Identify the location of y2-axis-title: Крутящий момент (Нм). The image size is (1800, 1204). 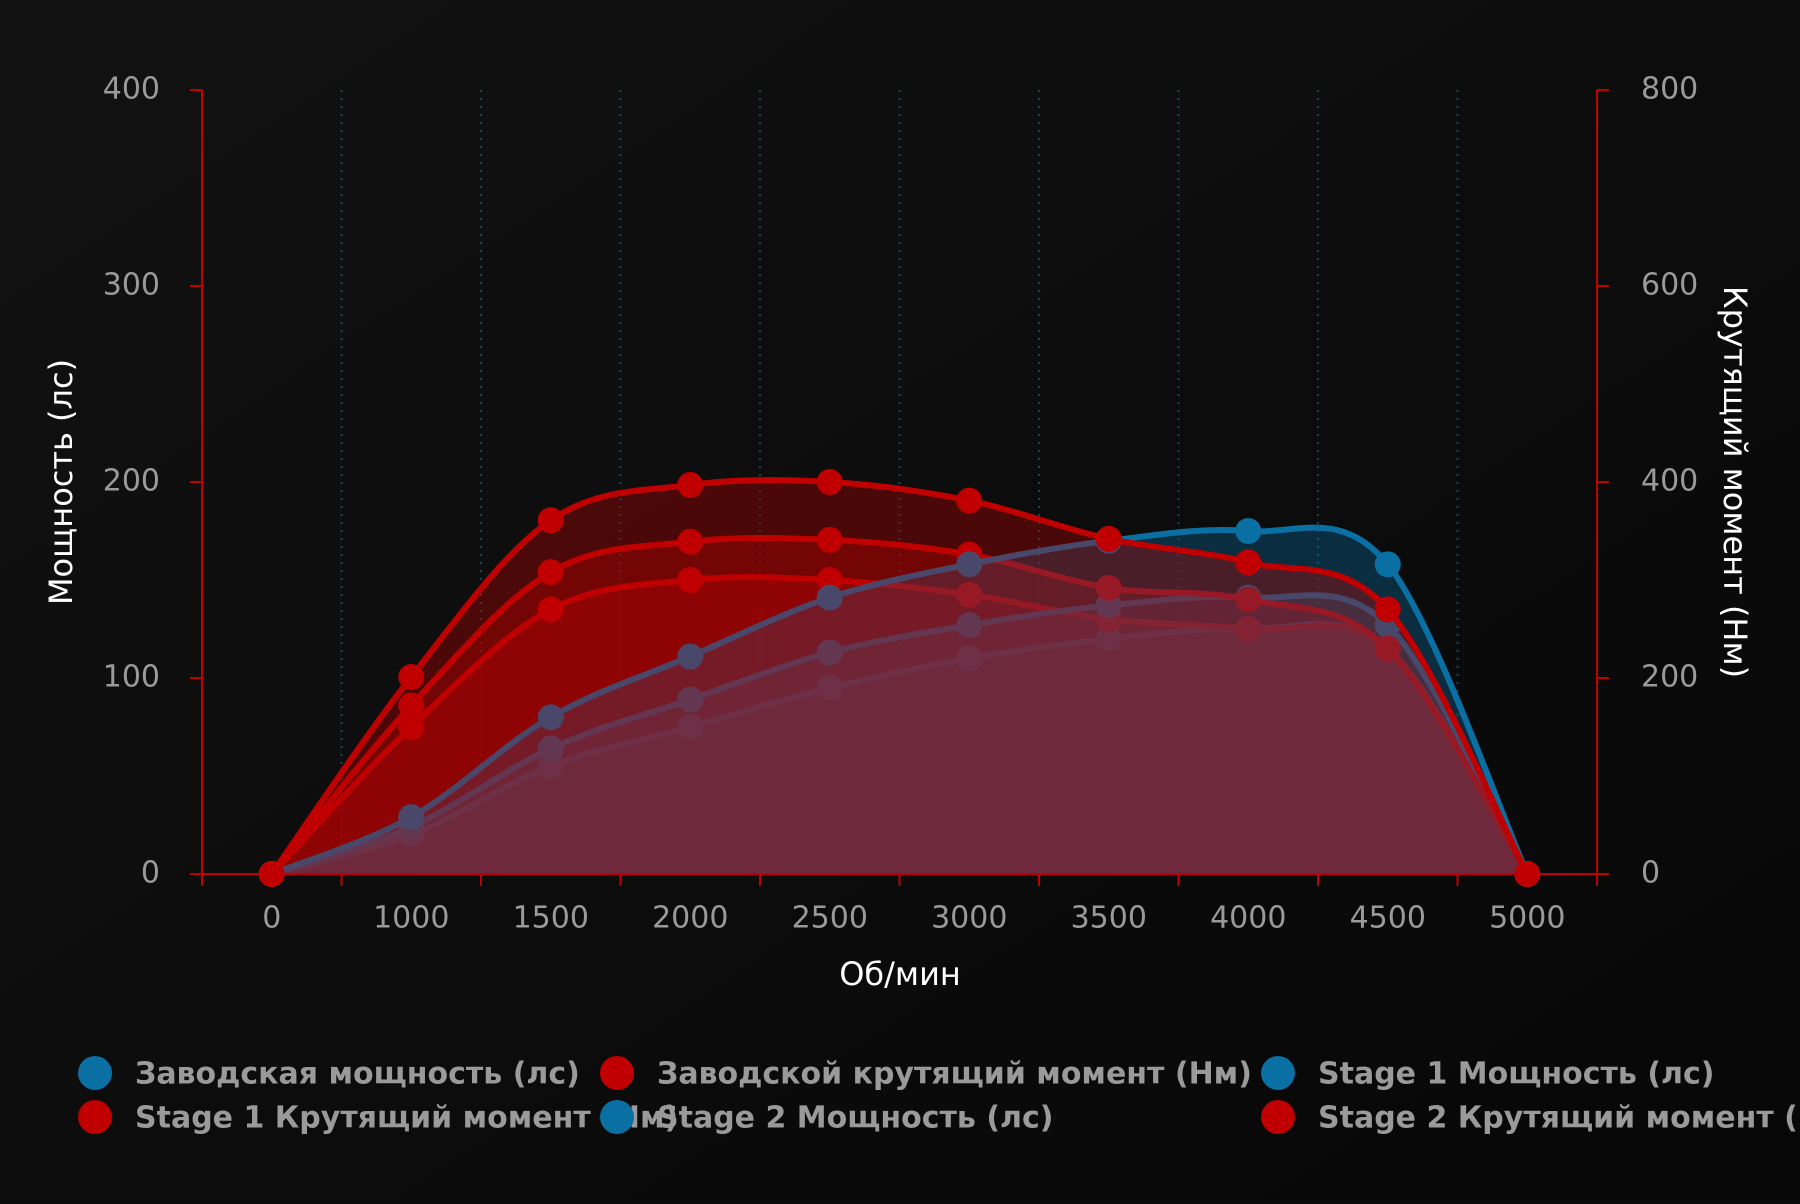
(1735, 482).